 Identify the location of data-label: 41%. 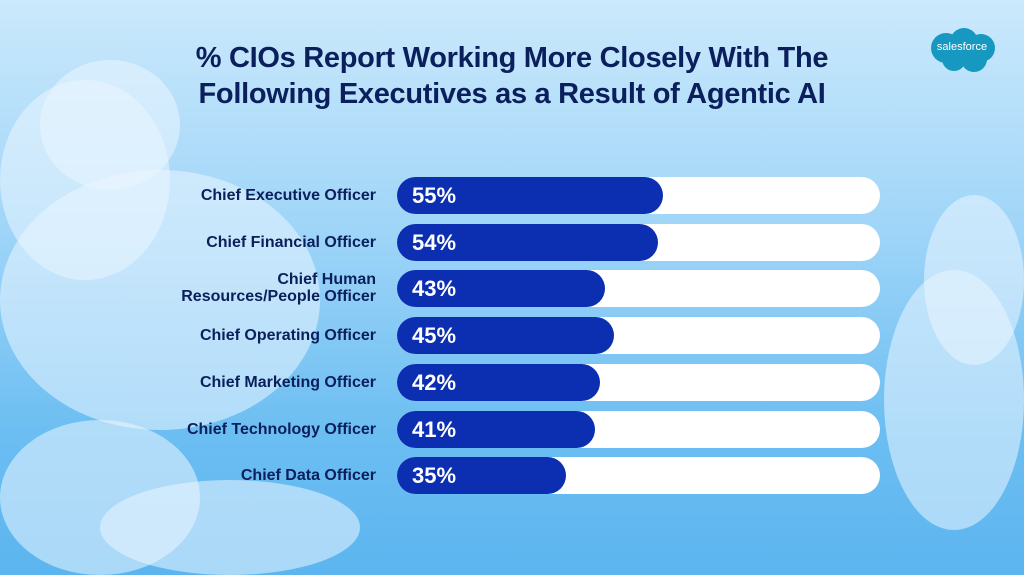
(434, 429).